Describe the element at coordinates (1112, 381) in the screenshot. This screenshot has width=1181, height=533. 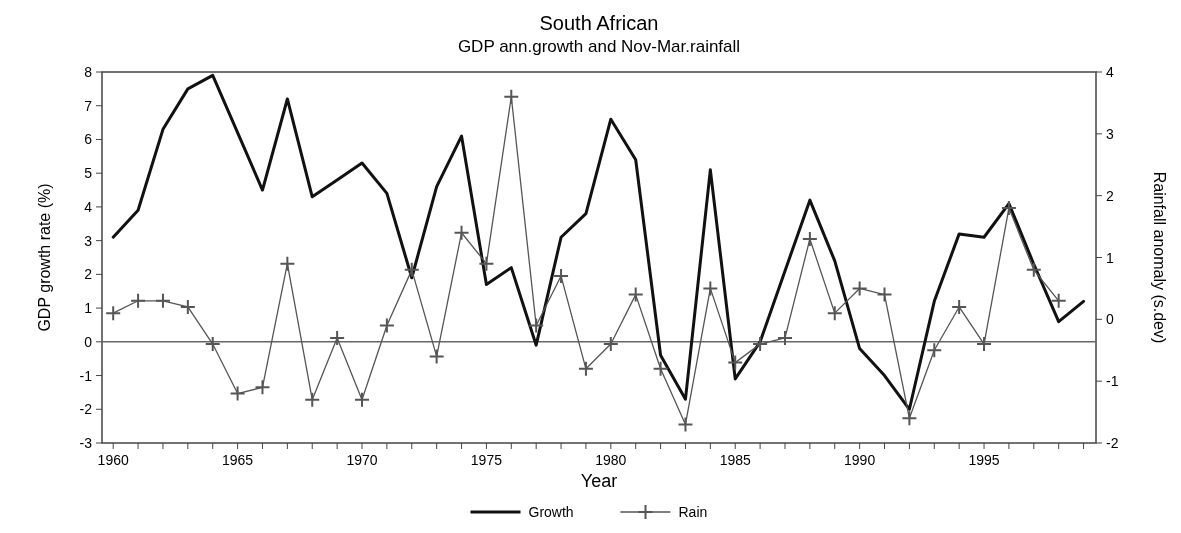
I see `y2-tick-label: -1` at that location.